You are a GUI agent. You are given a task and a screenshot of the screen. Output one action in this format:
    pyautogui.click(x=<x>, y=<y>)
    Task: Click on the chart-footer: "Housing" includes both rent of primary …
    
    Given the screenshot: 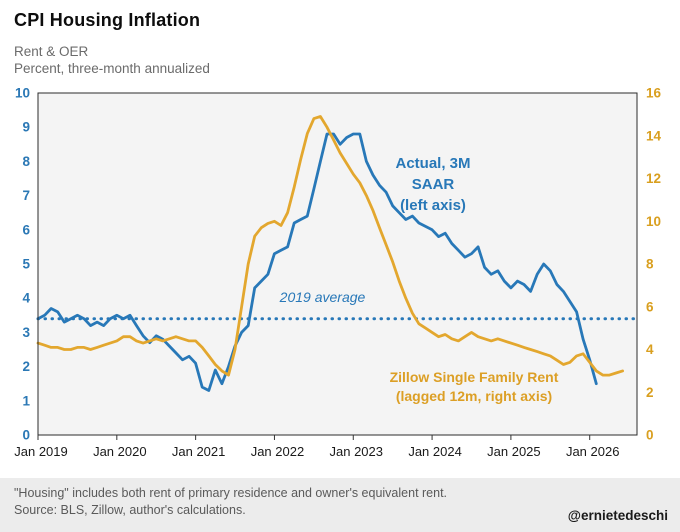 What is the action you would take?
    pyautogui.click(x=340, y=505)
    